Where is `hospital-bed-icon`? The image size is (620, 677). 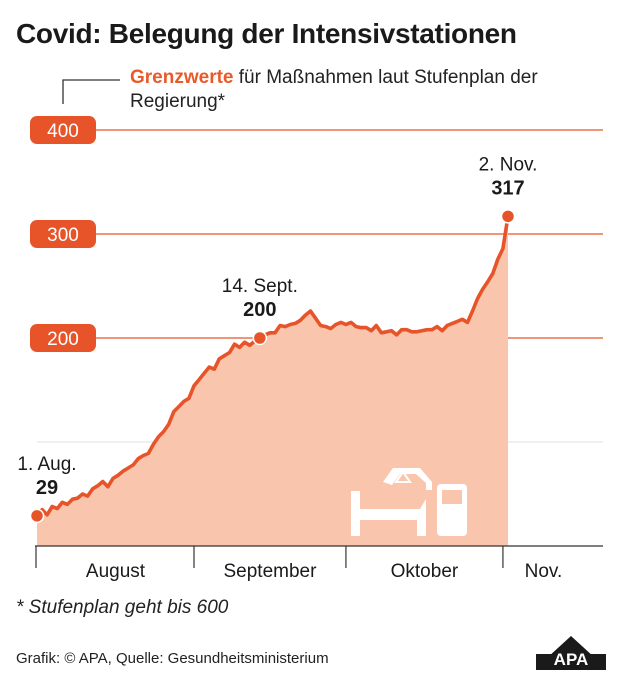
hospital-bed-icon is located at coordinates (409, 502).